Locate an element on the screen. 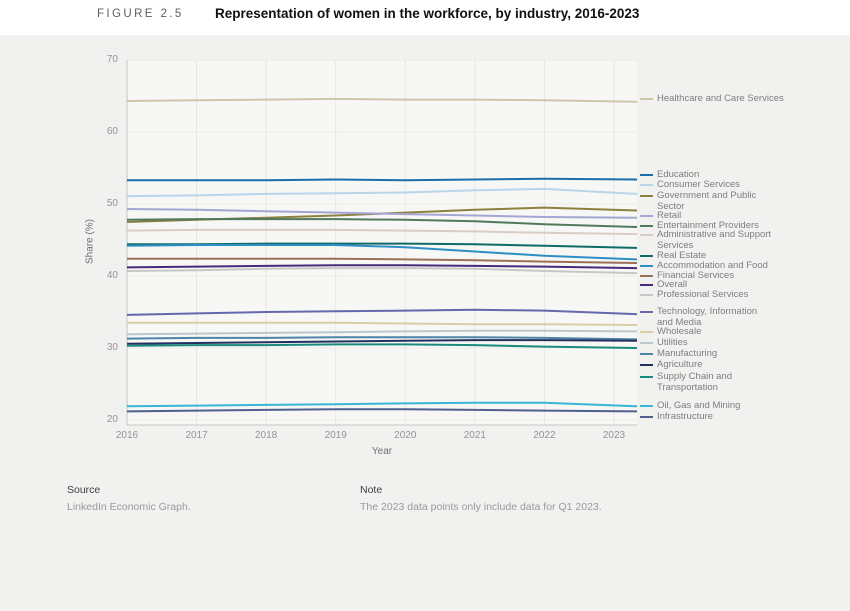 Image resolution: width=850 pixels, height=611 pixels. legend-label: Administrative and Support Services is located at coordinates (714, 240).